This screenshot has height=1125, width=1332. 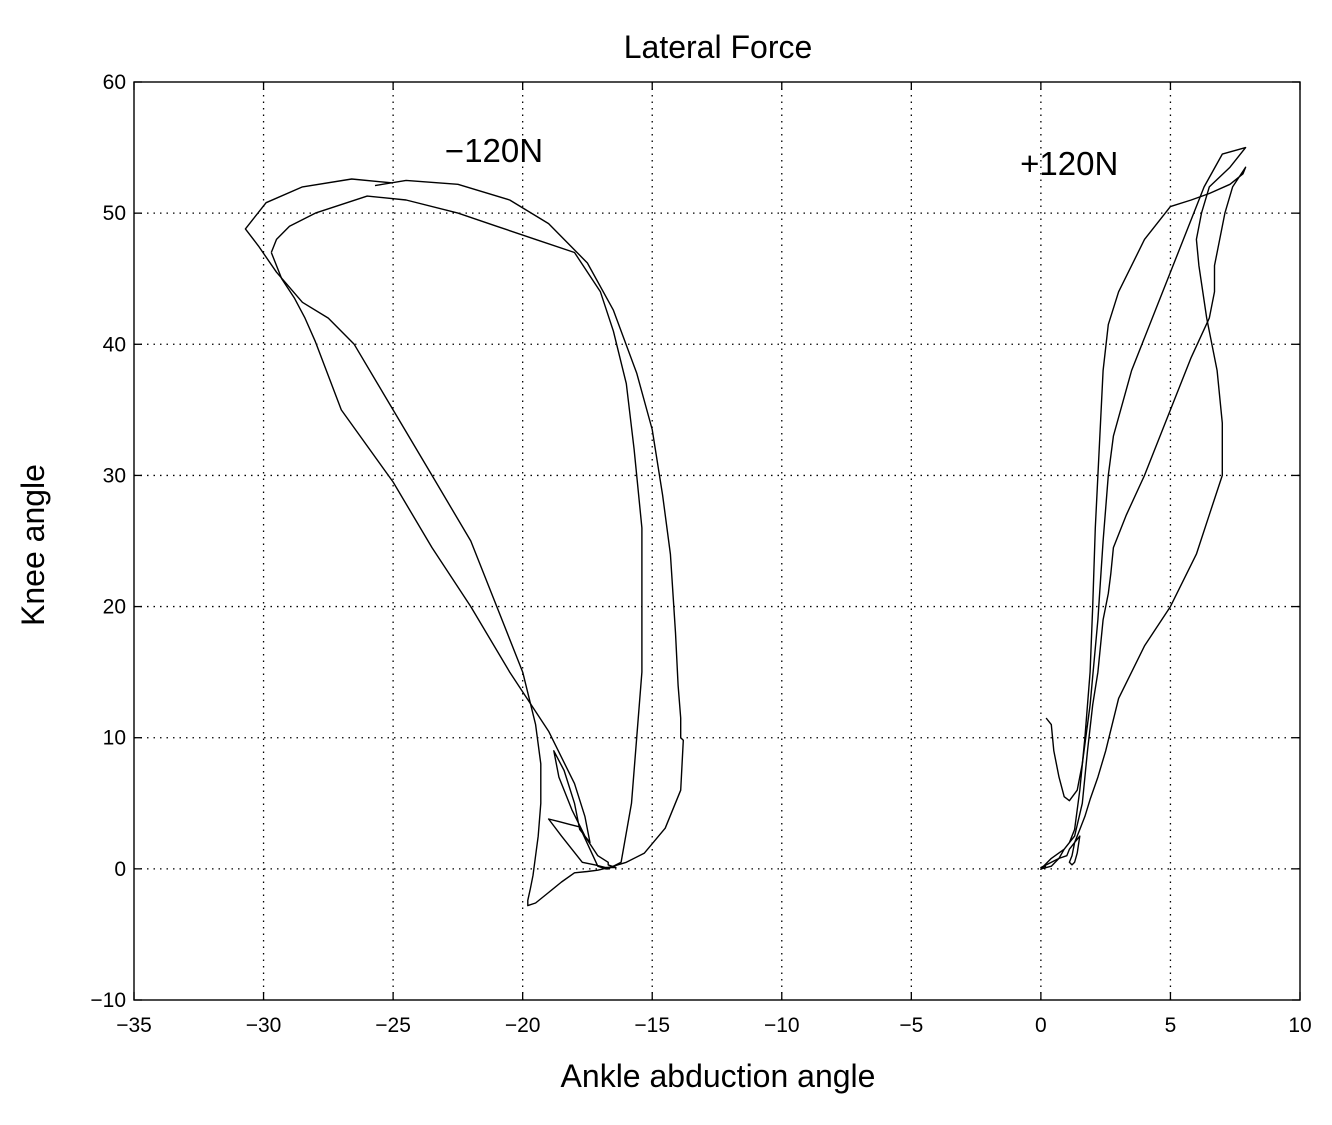 What do you see at coordinates (1069, 163) in the screenshot?
I see `annotation-plus-120n: +120N` at bounding box center [1069, 163].